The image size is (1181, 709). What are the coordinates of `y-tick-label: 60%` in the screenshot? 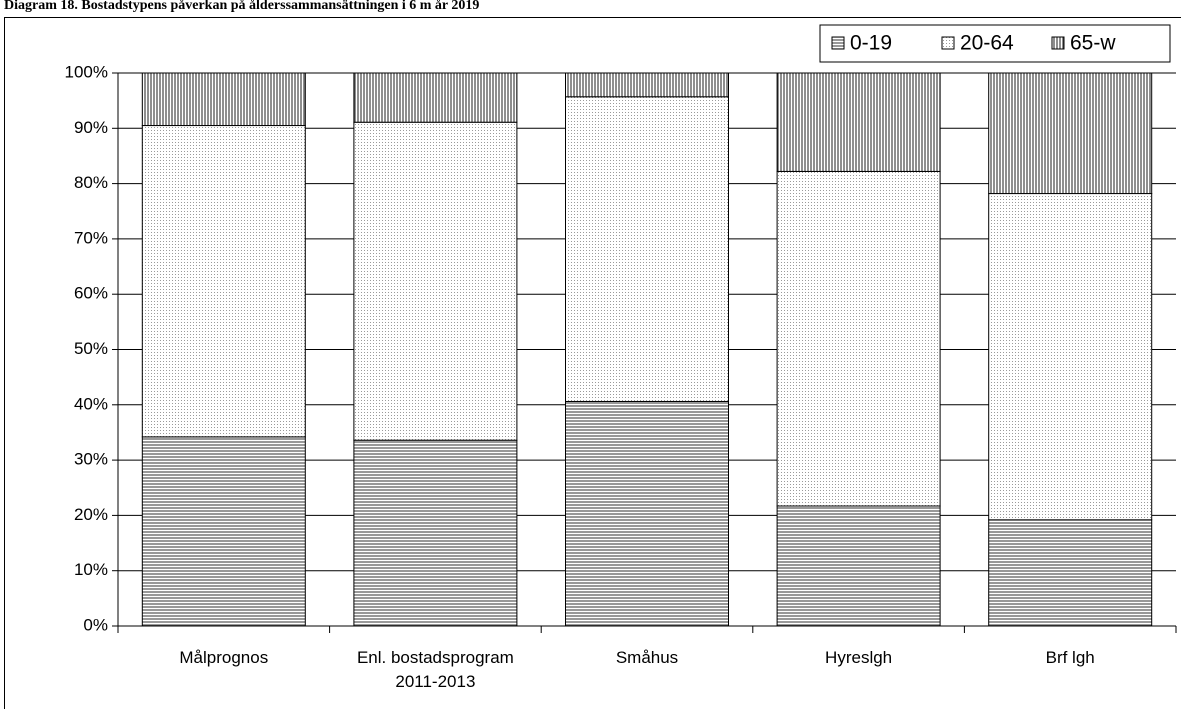 It's located at (91, 293).